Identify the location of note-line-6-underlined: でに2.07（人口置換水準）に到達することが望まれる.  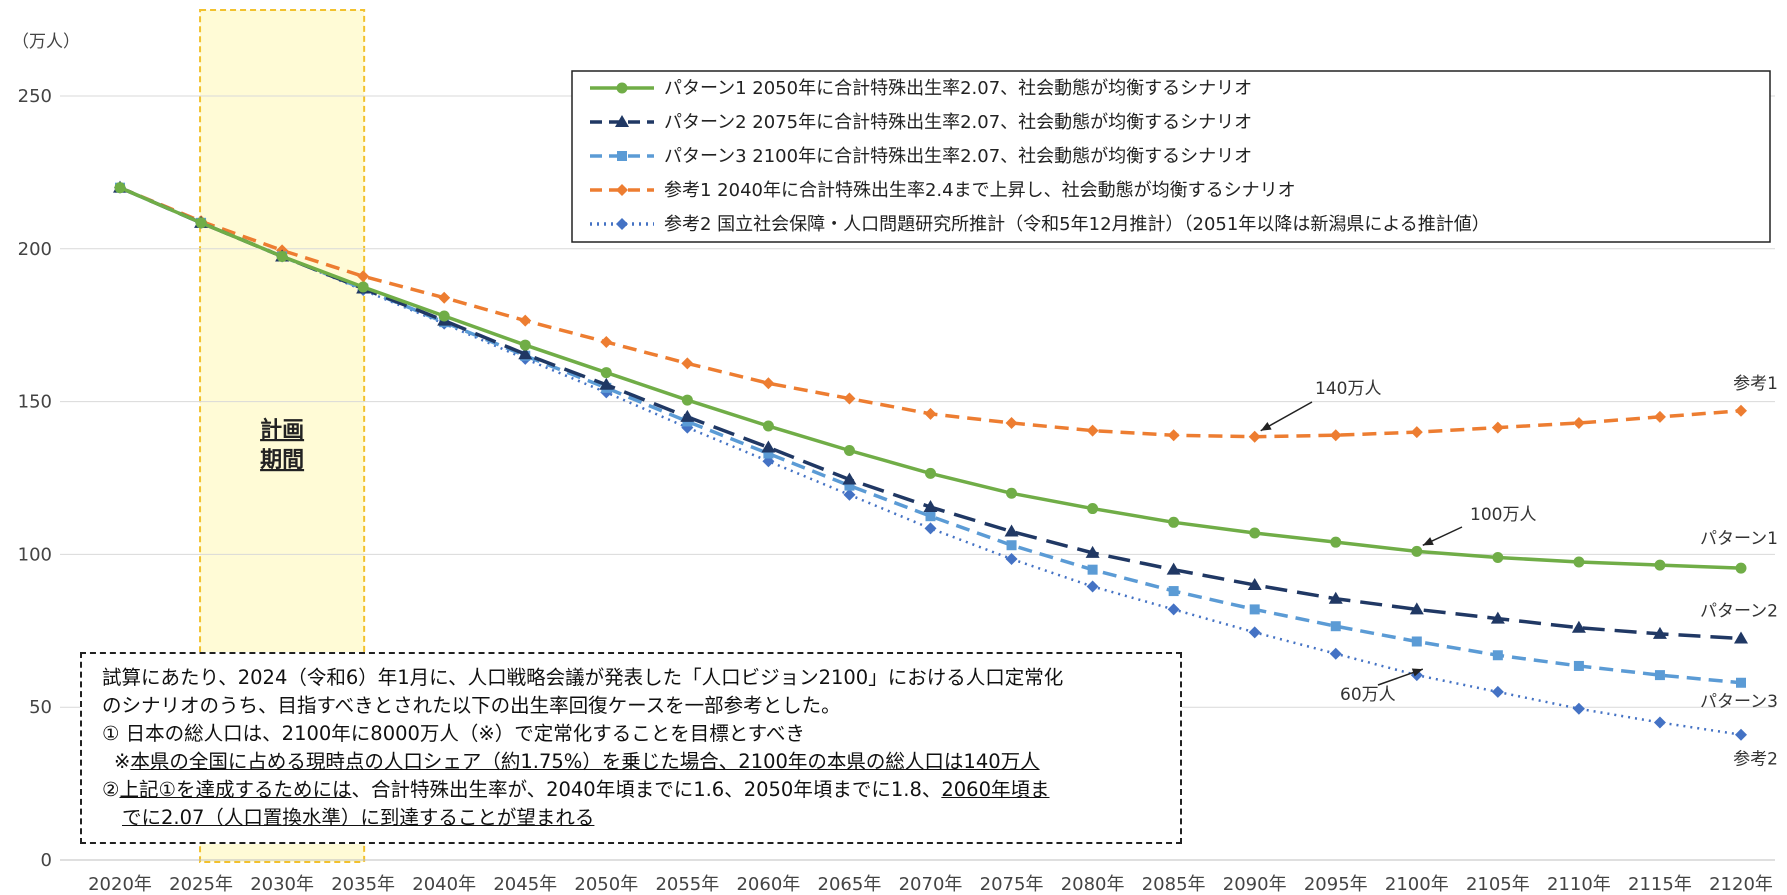
(358, 817).